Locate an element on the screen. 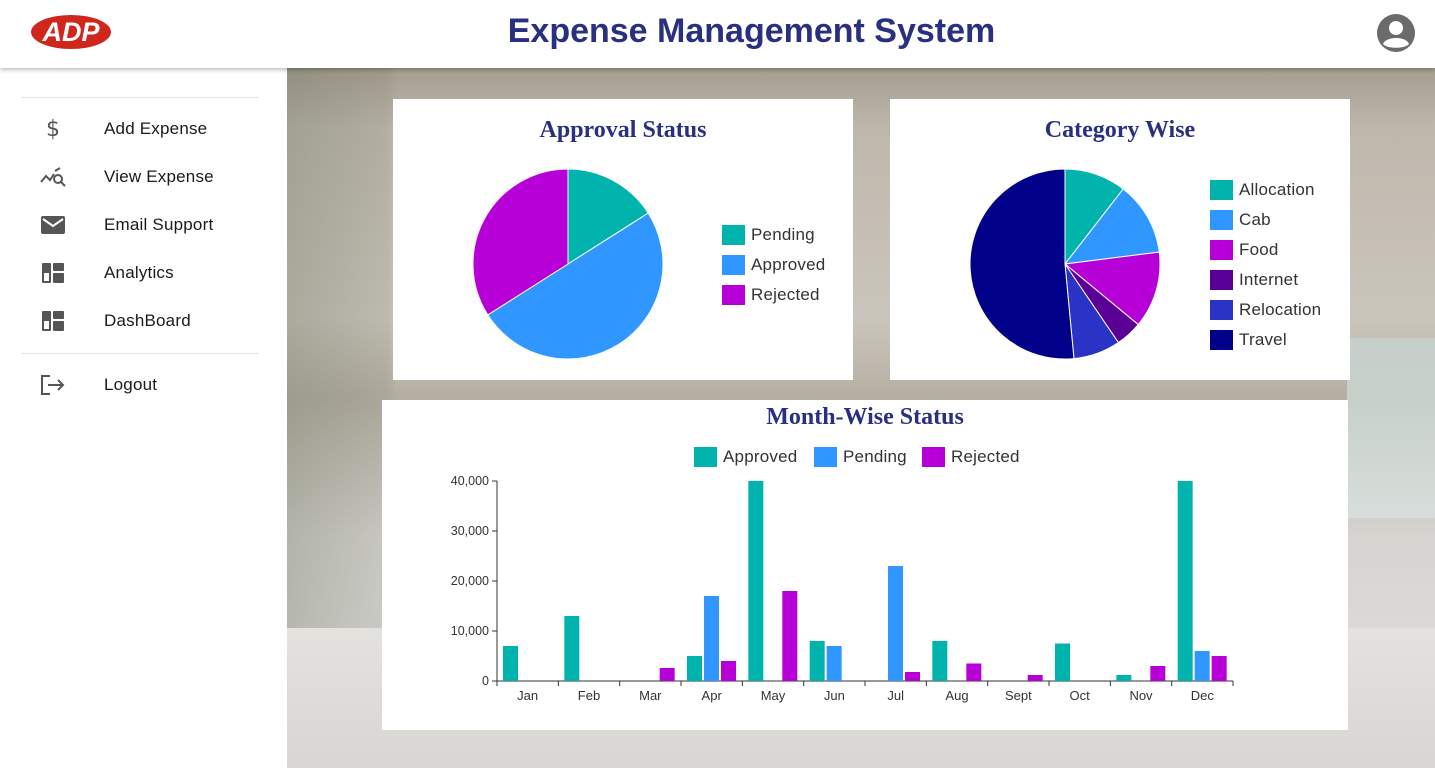  sidebar-item-email-support: Email Support is located at coordinates (140, 225).